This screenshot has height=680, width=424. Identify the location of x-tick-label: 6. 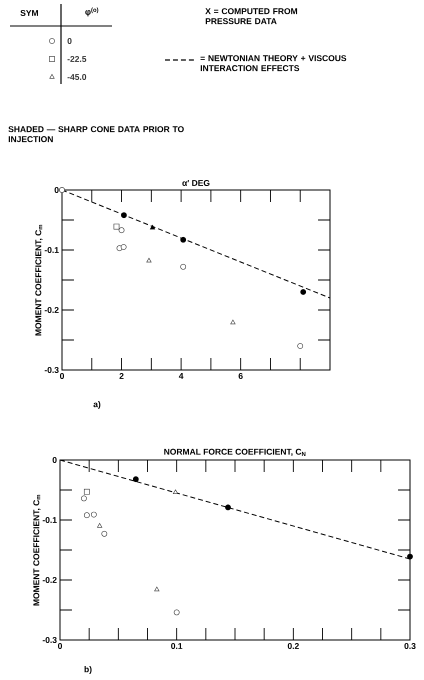
(240, 376).